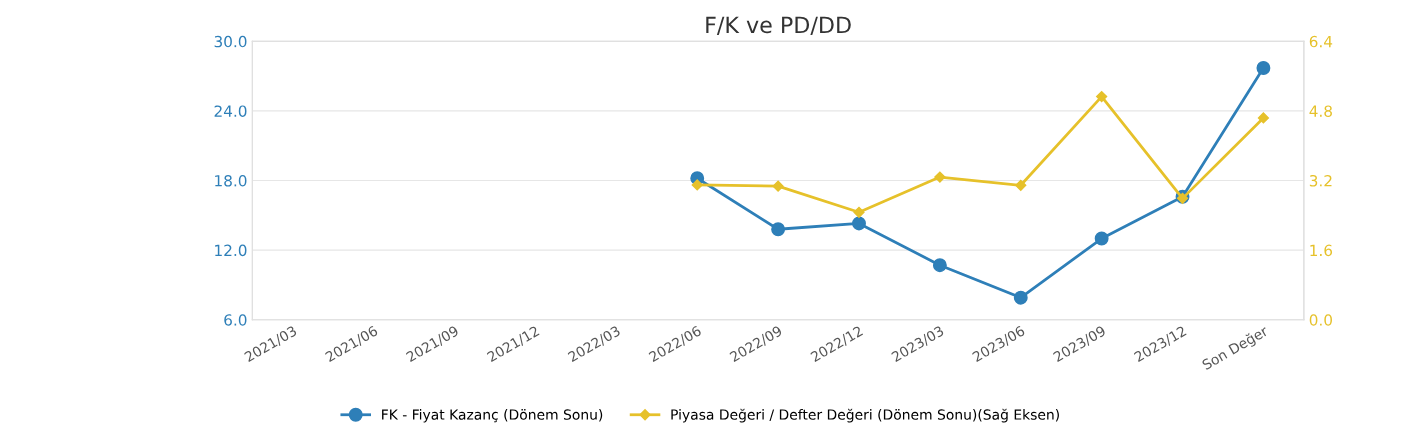 This screenshot has width=1402, height=435. Describe the element at coordinates (865, 415) in the screenshot. I see `legend-label: Piyasa Değeri / Defter Değeri (Dönem Sonu)(Sağ Eksen)` at that location.